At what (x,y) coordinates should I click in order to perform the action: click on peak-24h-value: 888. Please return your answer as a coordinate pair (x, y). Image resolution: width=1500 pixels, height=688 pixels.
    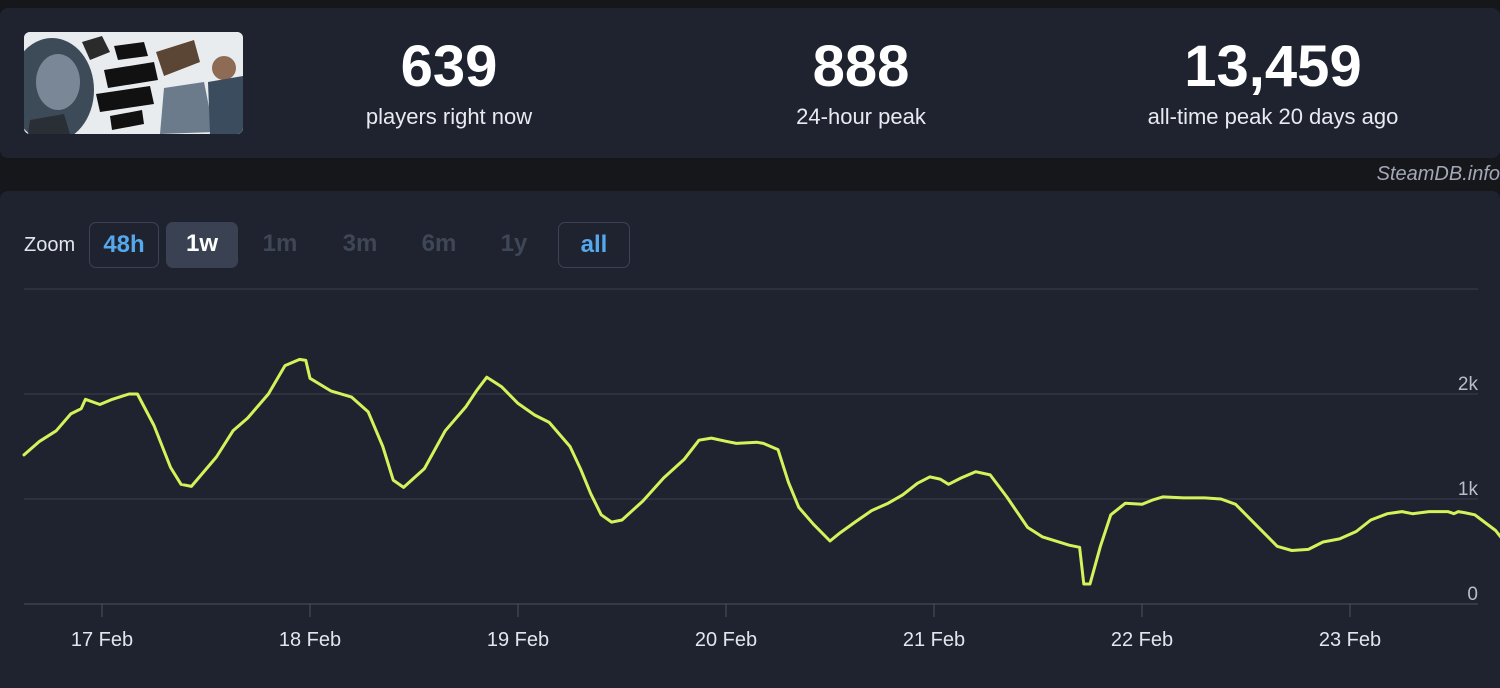
    Looking at the image, I should click on (861, 66).